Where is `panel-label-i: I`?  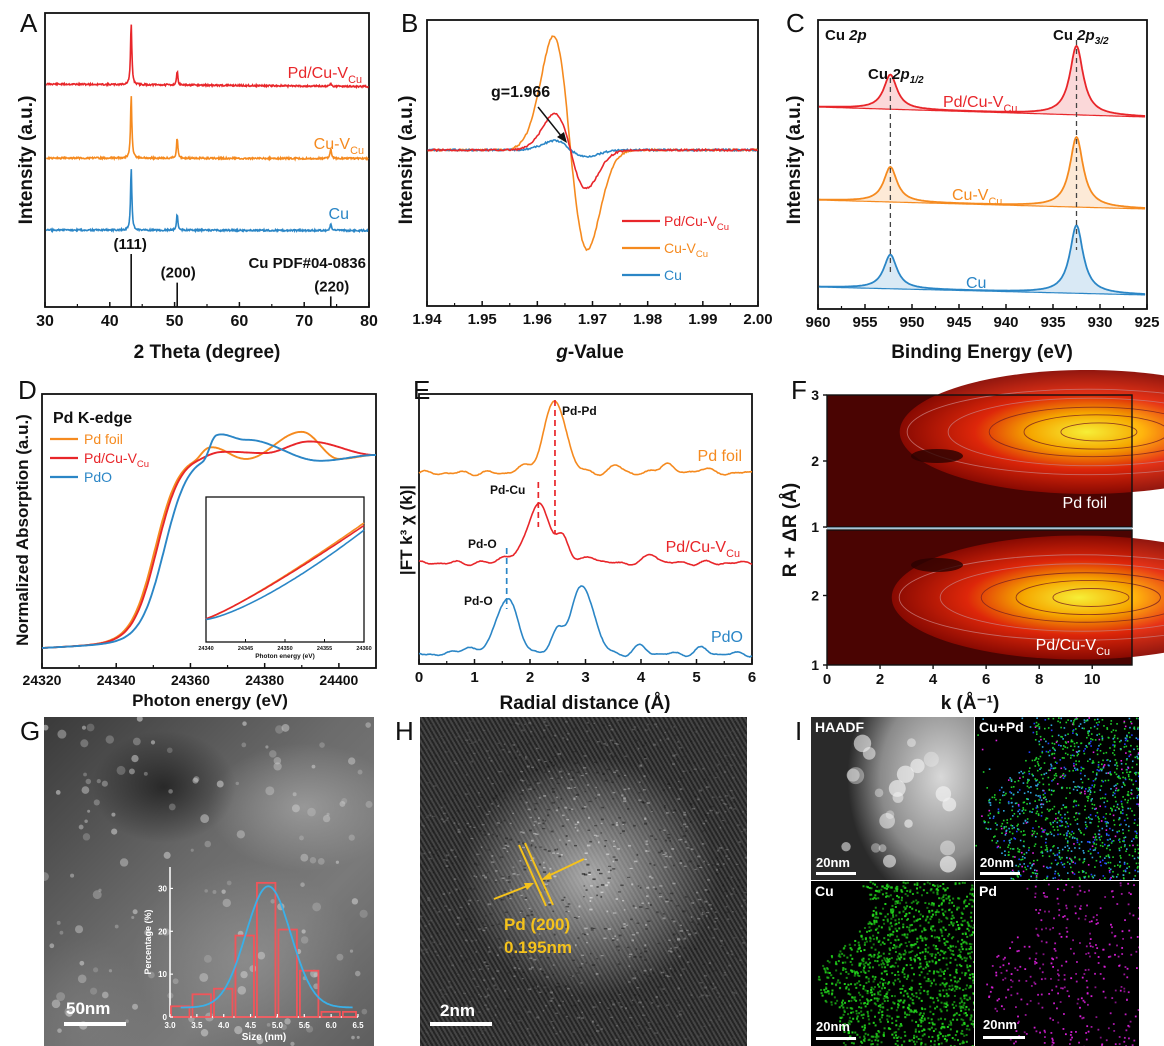
panel-label-i: I is located at coordinates (799, 731).